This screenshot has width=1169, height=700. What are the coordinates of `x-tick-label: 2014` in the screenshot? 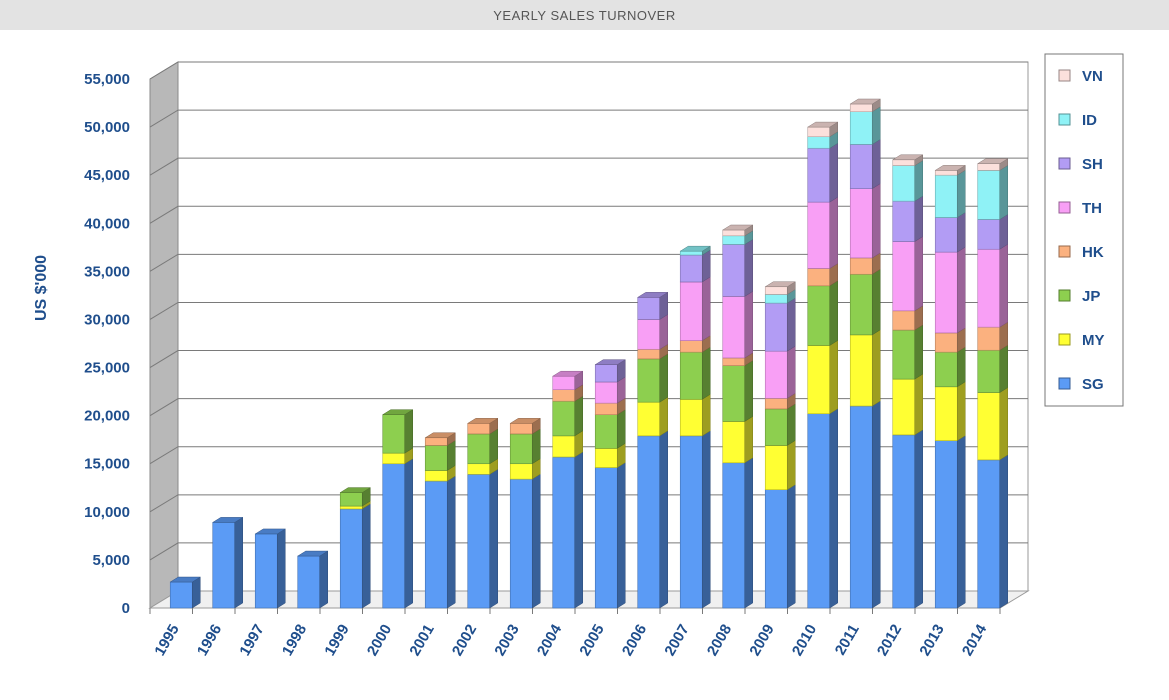 It's located at (975, 640).